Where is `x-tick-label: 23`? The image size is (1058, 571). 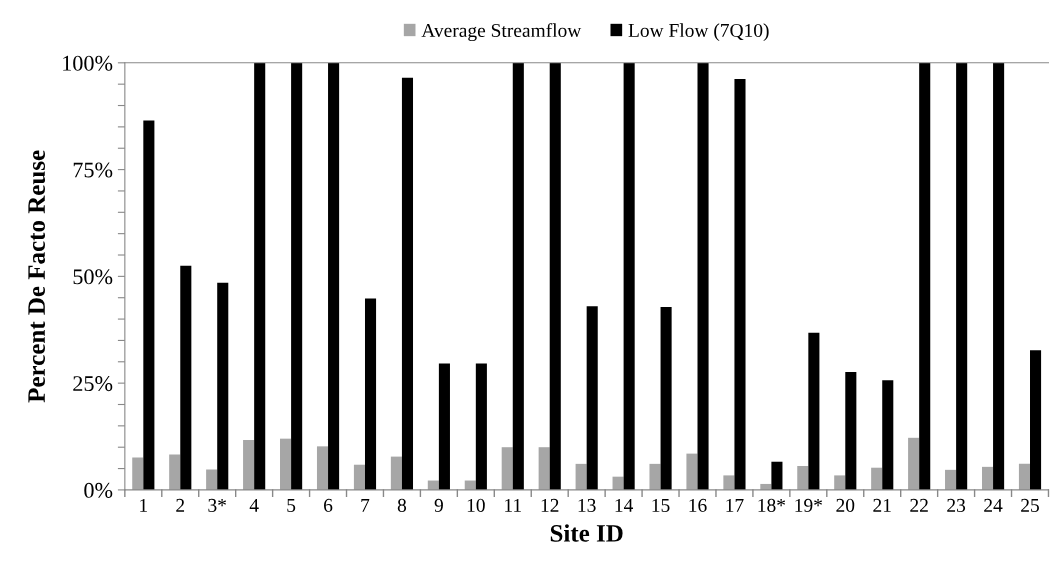 x-tick-label: 23 is located at coordinates (956, 505).